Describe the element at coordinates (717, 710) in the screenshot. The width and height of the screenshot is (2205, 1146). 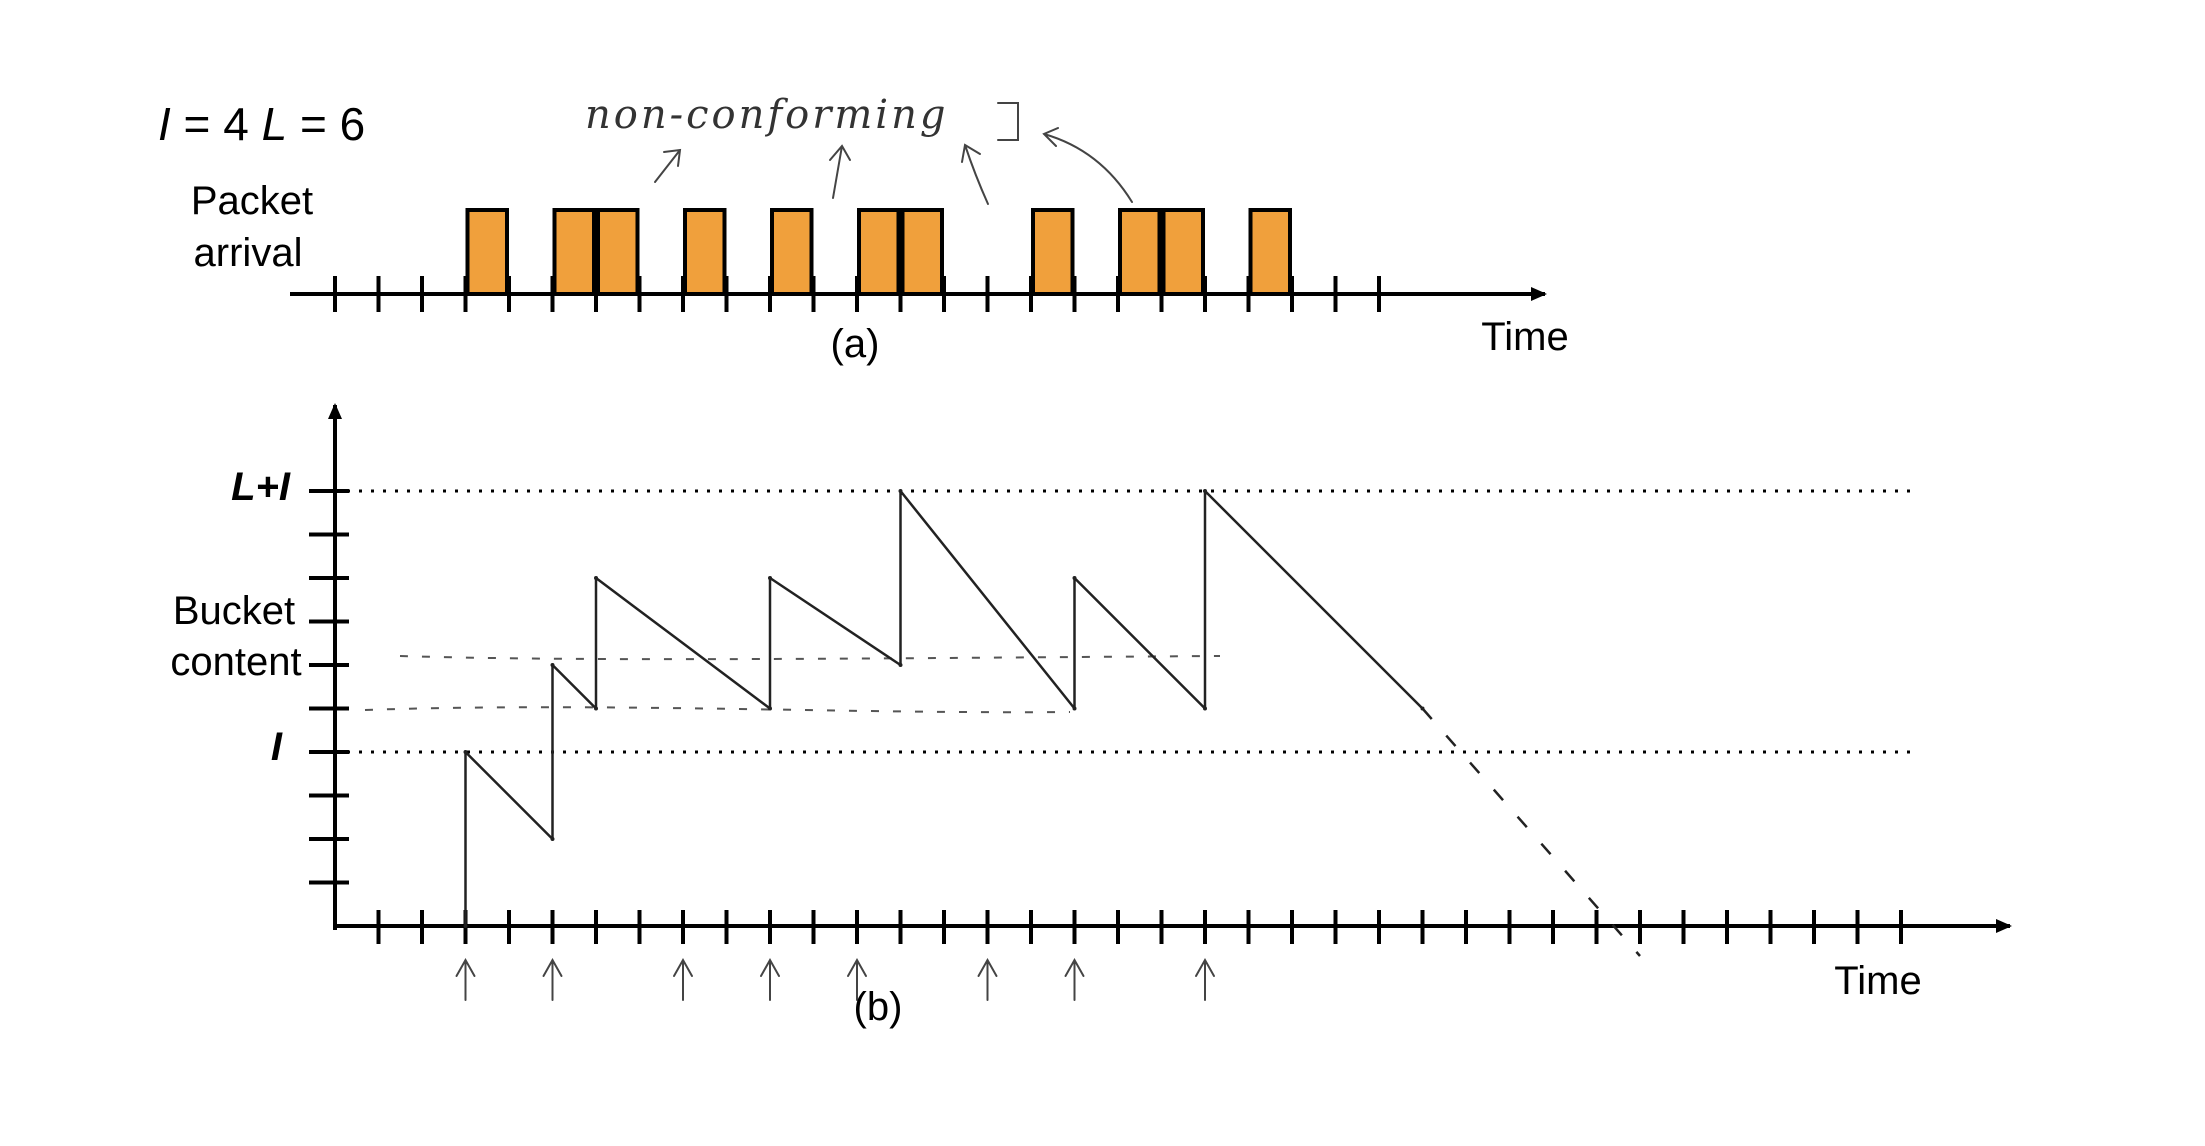
I see `guide-dash-lower` at that location.